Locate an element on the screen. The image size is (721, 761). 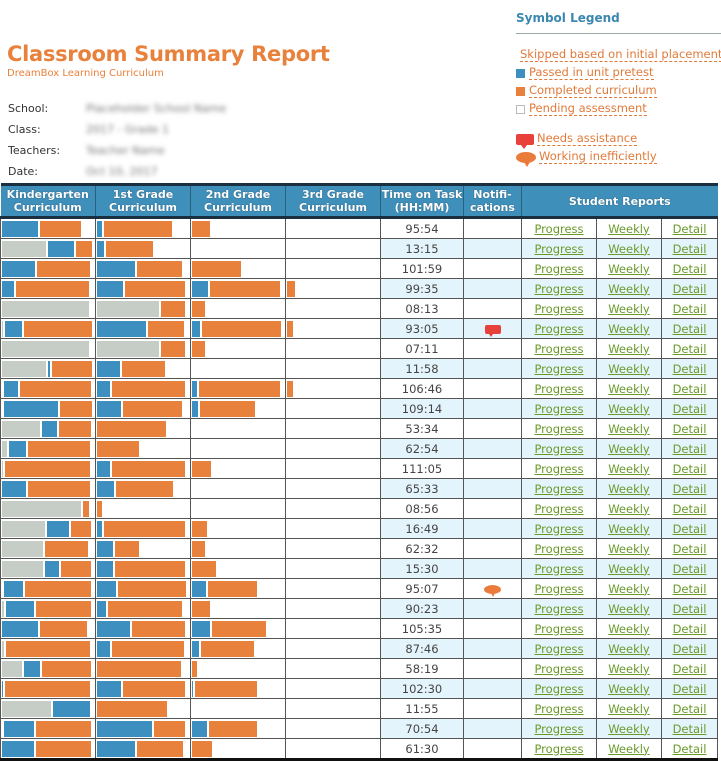
legend-item-skipped: Skipped based on initial placement is located at coordinates (618, 55).